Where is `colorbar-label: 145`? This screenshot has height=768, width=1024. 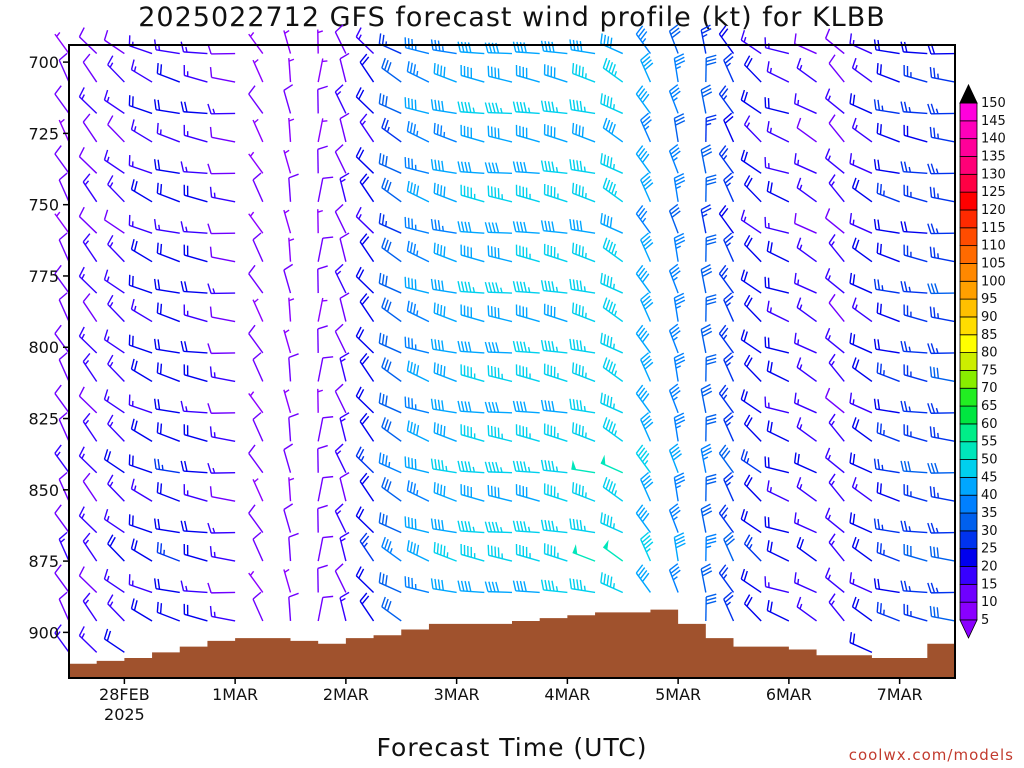
colorbar-label: 145 is located at coordinates (993, 121).